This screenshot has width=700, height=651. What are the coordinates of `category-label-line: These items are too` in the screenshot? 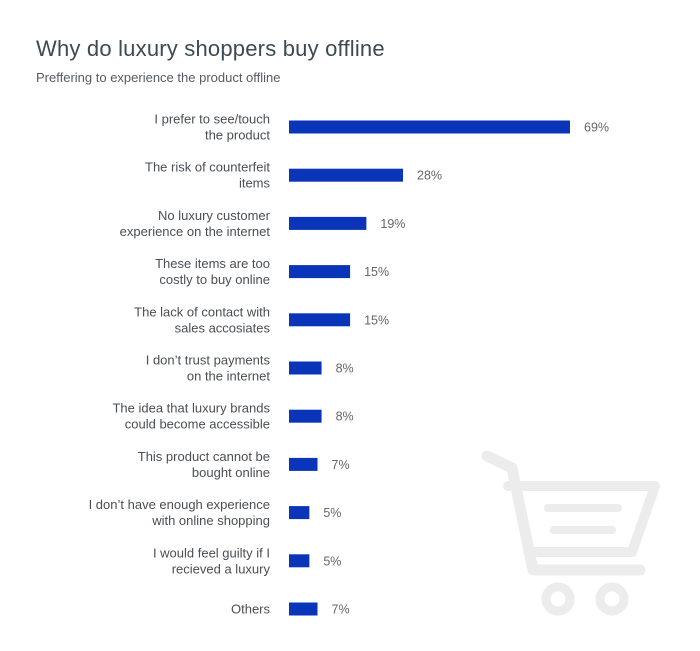 It's located at (212, 263).